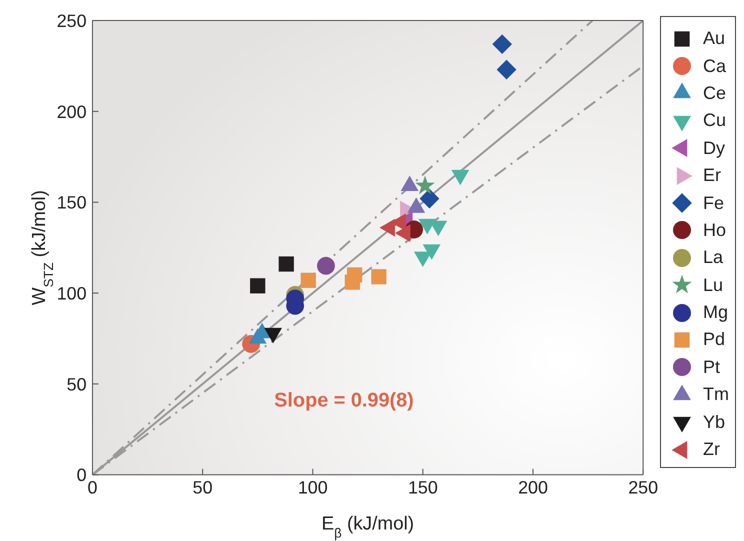 Image resolution: width=744 pixels, height=541 pixels. What do you see at coordinates (711, 449) in the screenshot?
I see `legend-label: Zr` at bounding box center [711, 449].